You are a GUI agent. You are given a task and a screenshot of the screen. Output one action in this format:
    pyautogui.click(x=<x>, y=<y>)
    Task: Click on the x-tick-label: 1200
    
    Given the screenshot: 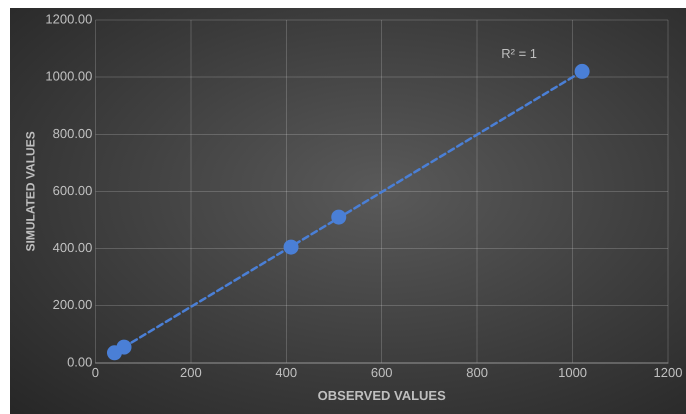 What is the action you would take?
    pyautogui.click(x=668, y=372)
    